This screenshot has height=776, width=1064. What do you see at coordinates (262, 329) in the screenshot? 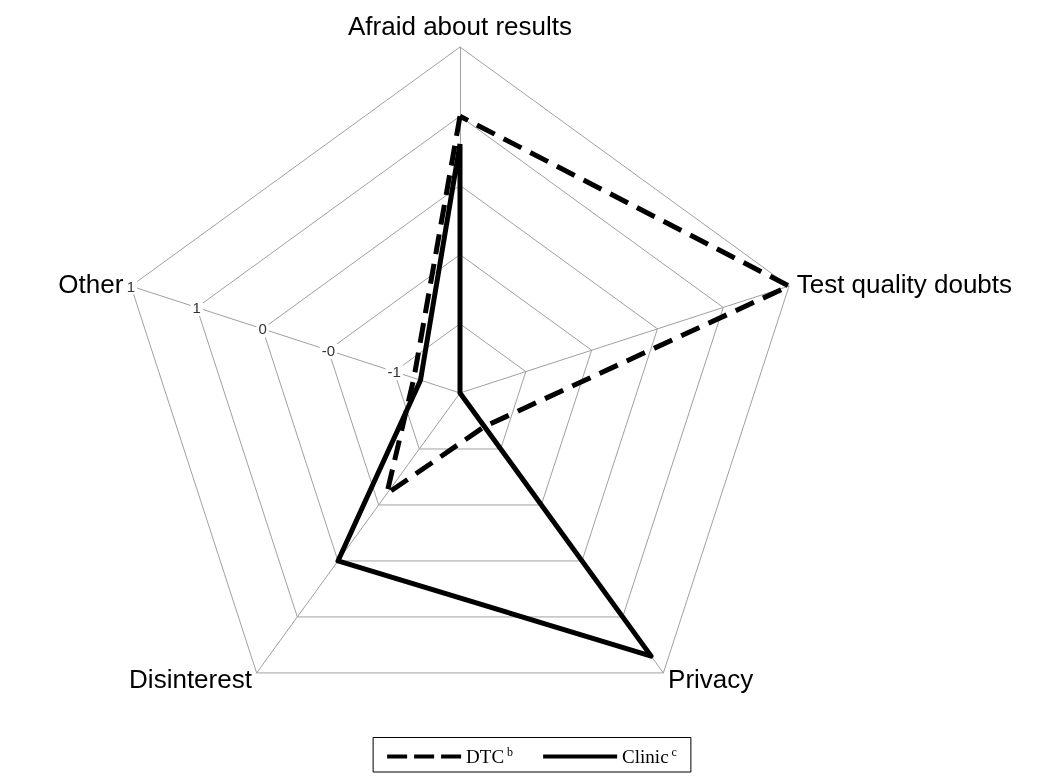
I see `y-tick-label: 0` at bounding box center [262, 329].